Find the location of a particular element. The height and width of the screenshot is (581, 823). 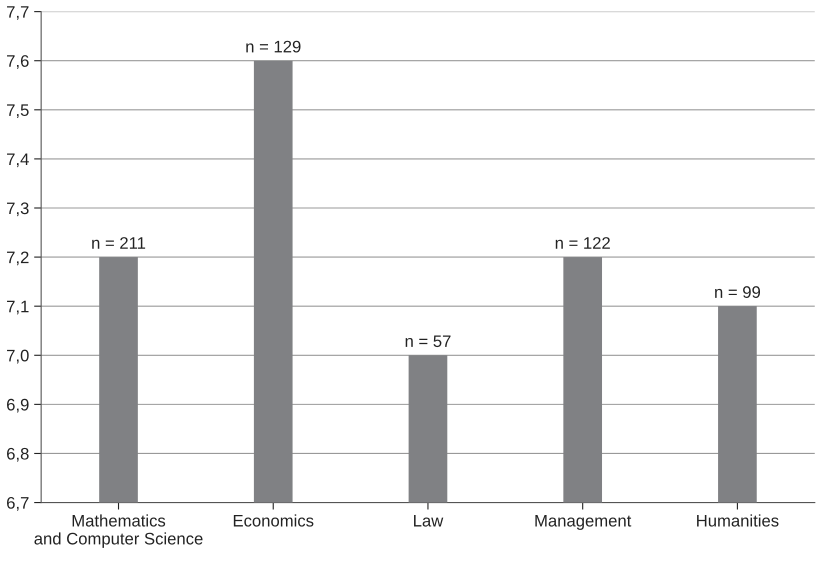

annotation: n = 57 is located at coordinates (428, 341).